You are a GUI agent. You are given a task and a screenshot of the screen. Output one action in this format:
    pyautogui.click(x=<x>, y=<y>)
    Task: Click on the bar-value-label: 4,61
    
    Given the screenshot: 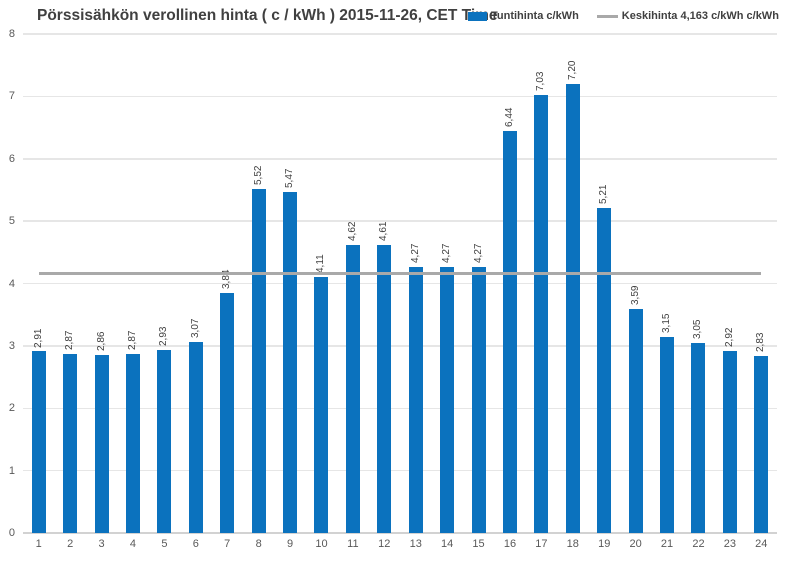 What is the action you would take?
    pyautogui.click(x=384, y=231)
    